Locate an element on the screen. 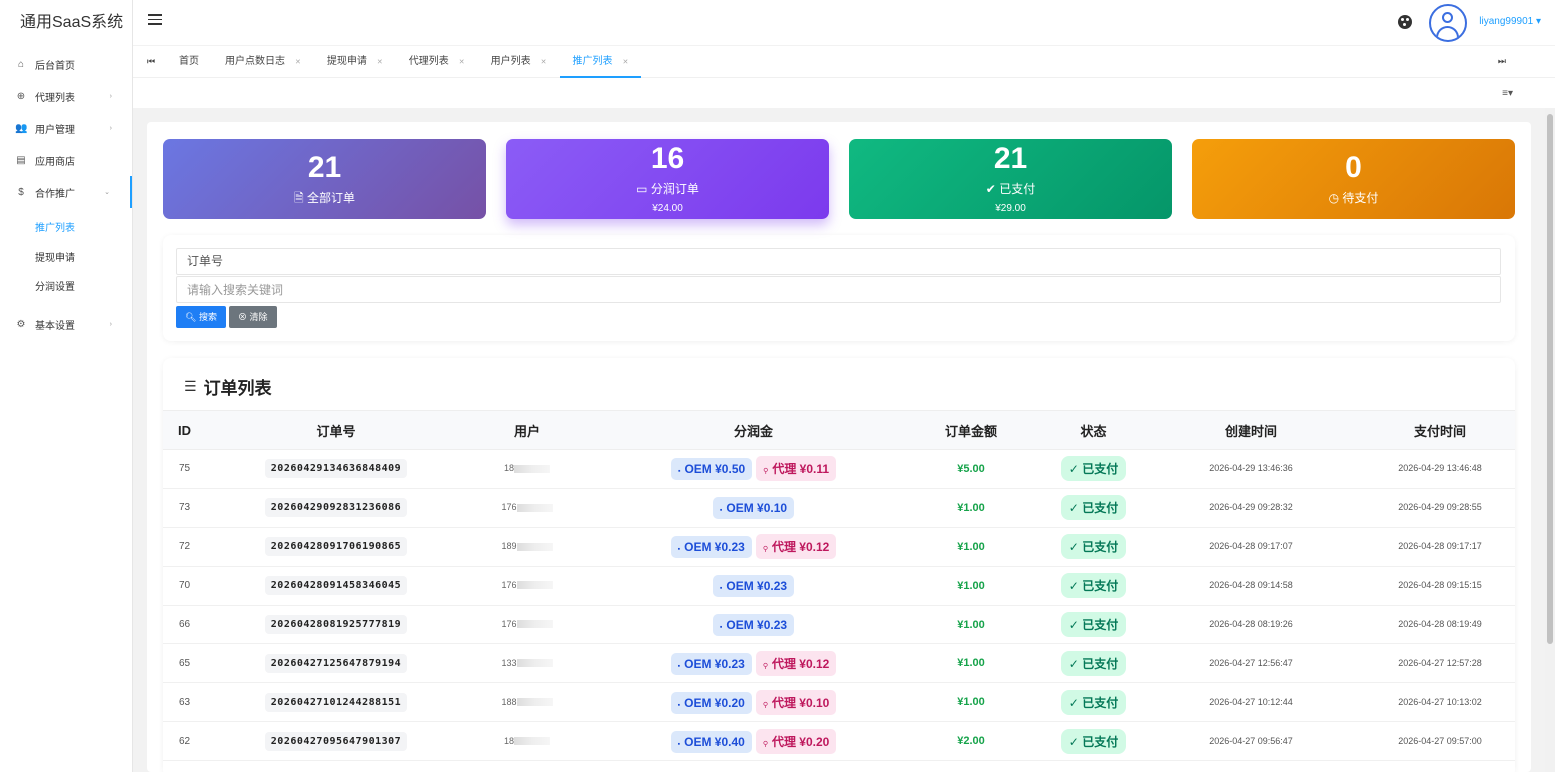  order-number: 20260429134636848409 is located at coordinates (336, 469).